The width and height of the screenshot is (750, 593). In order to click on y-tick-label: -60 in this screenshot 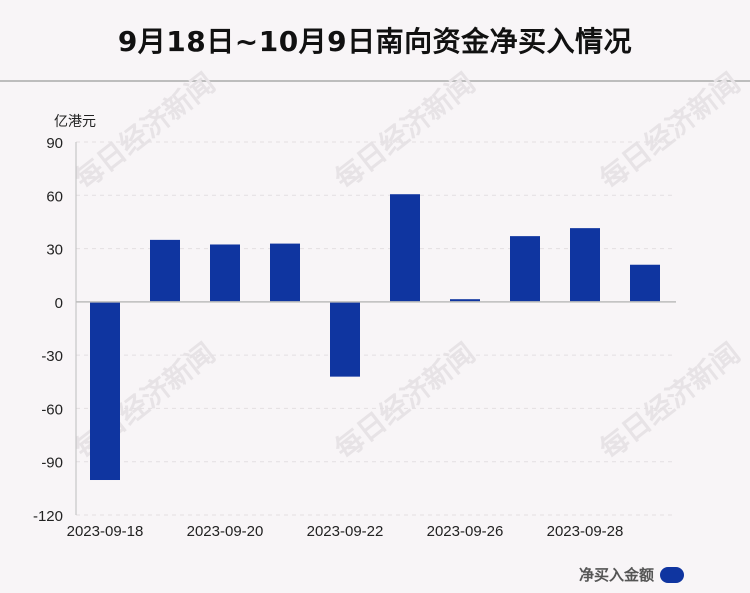, I will do `click(52, 409)`.